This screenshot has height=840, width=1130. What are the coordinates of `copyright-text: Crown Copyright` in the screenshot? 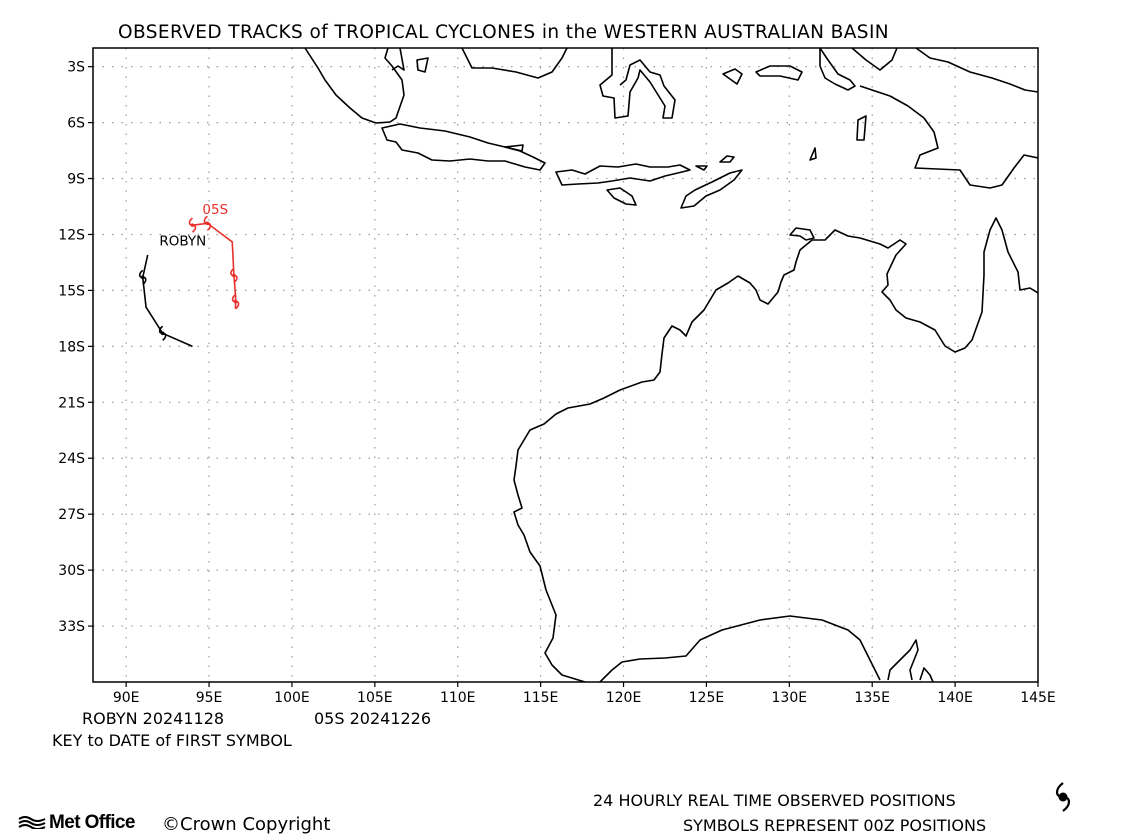 It's located at (255, 824).